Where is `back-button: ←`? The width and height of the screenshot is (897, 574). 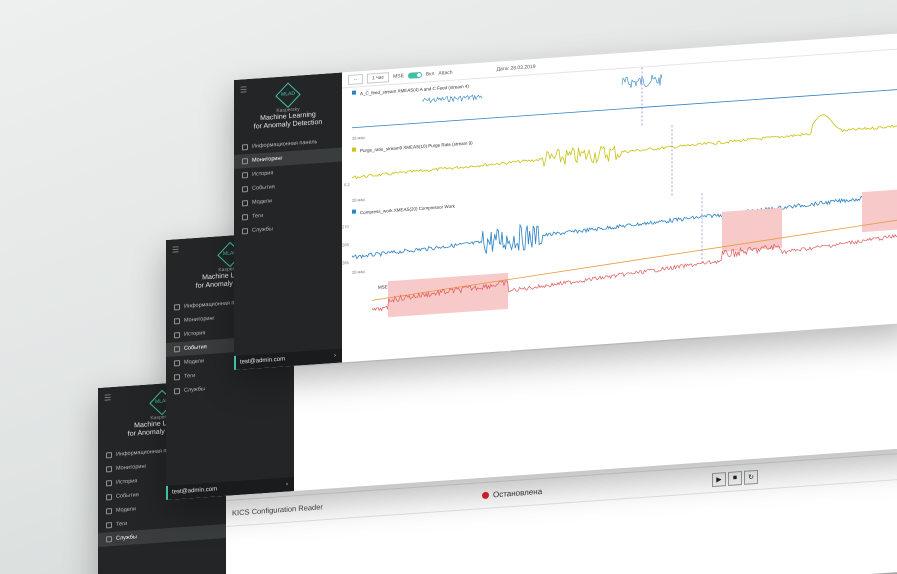 back-button: ← is located at coordinates (355, 79).